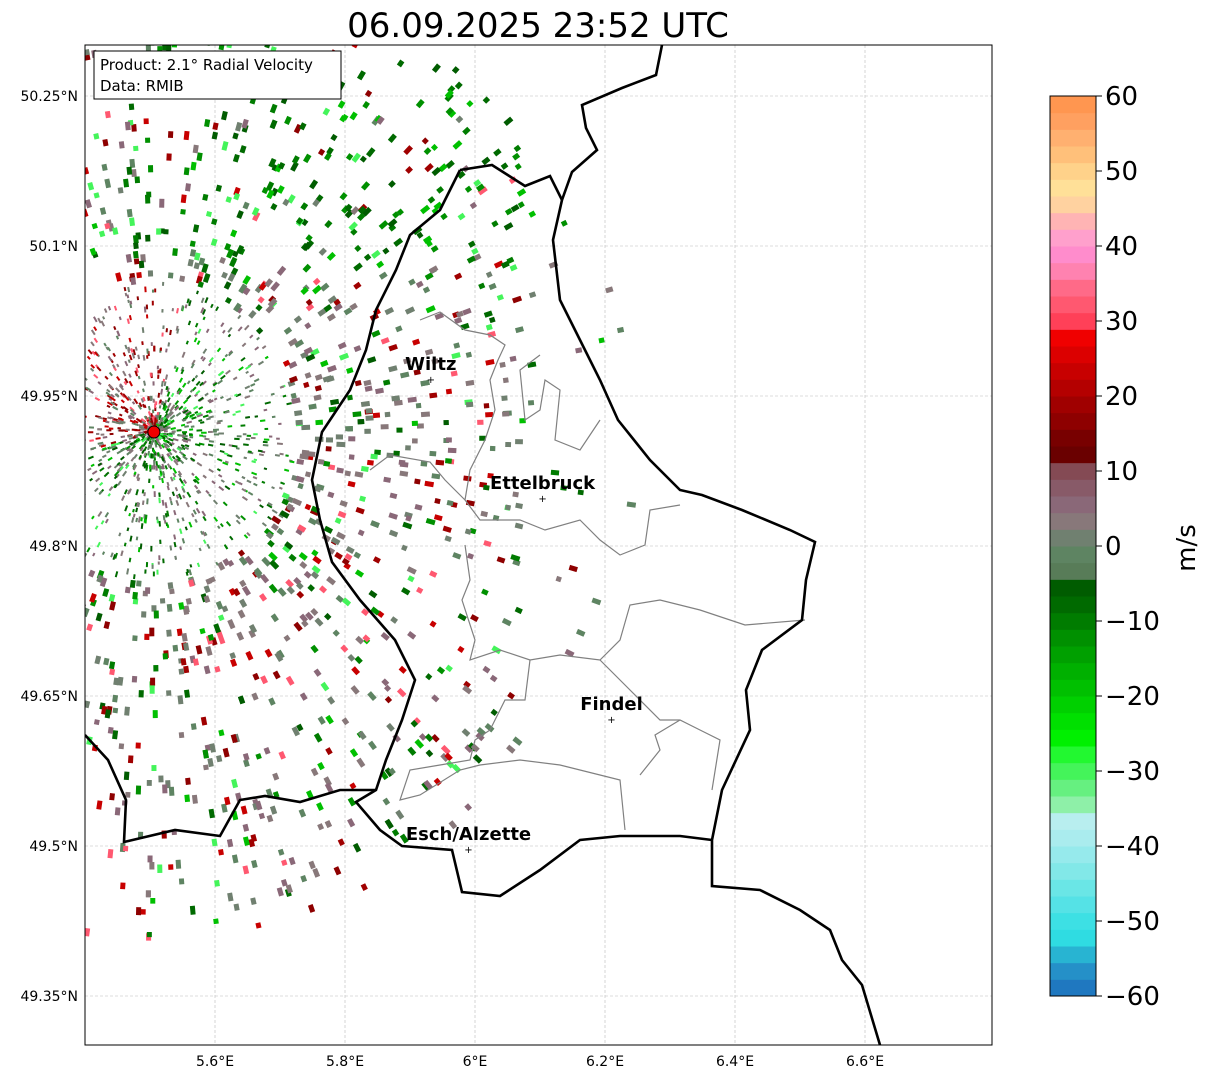 This screenshot has width=1207, height=1081. I want to click on y-tick-label: 50.1°N, so click(53, 247).